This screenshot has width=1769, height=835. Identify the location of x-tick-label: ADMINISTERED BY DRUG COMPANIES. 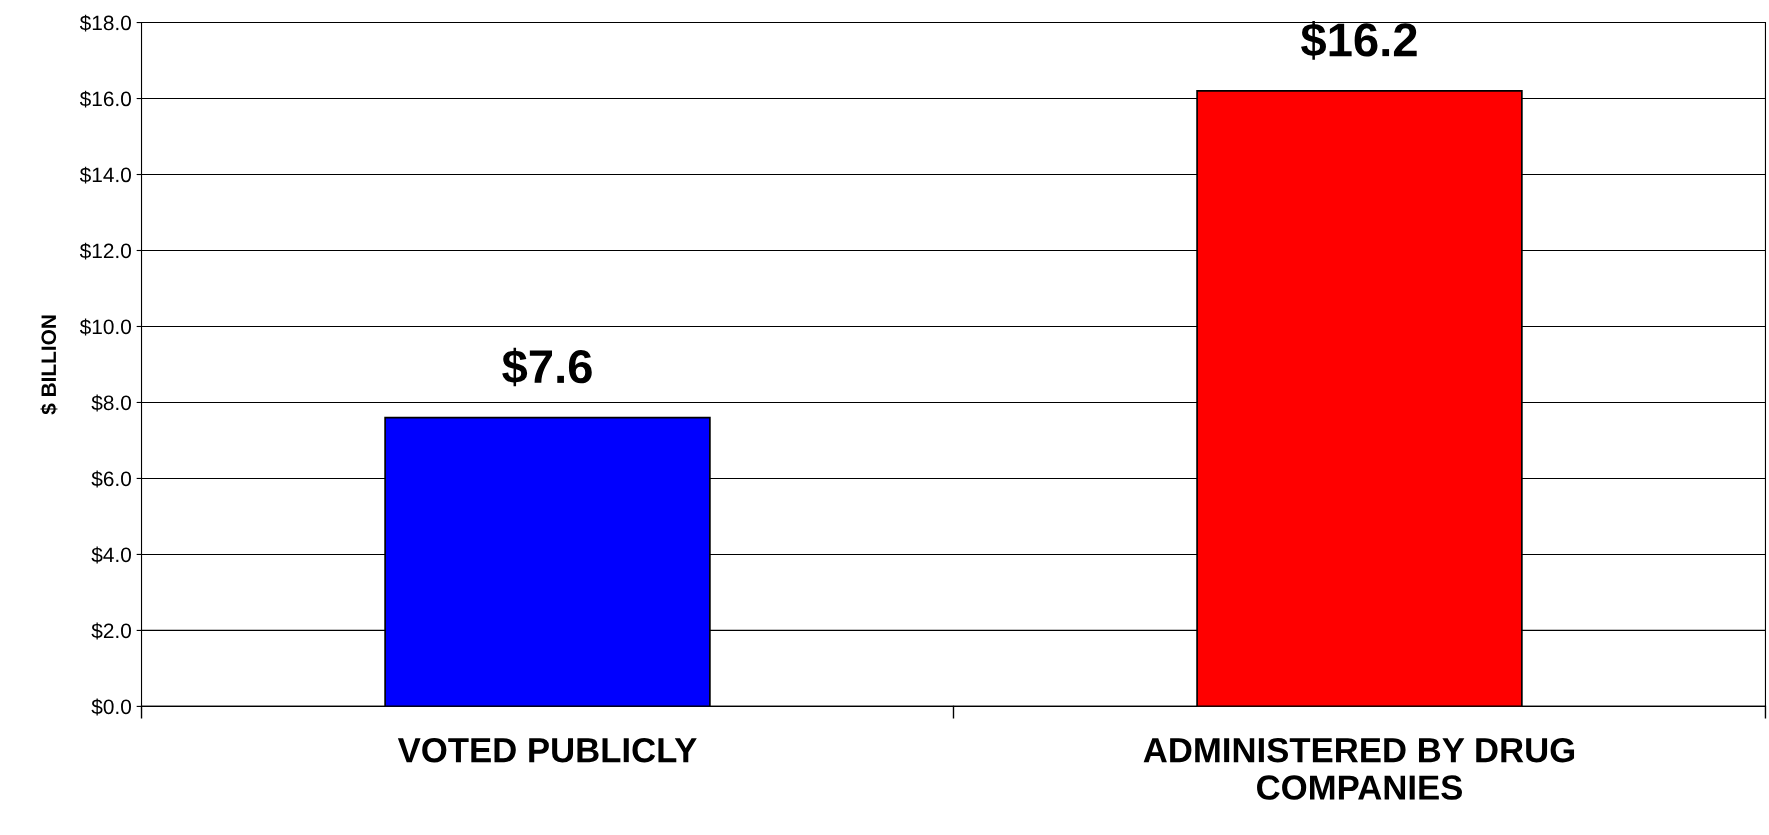
(1359, 768).